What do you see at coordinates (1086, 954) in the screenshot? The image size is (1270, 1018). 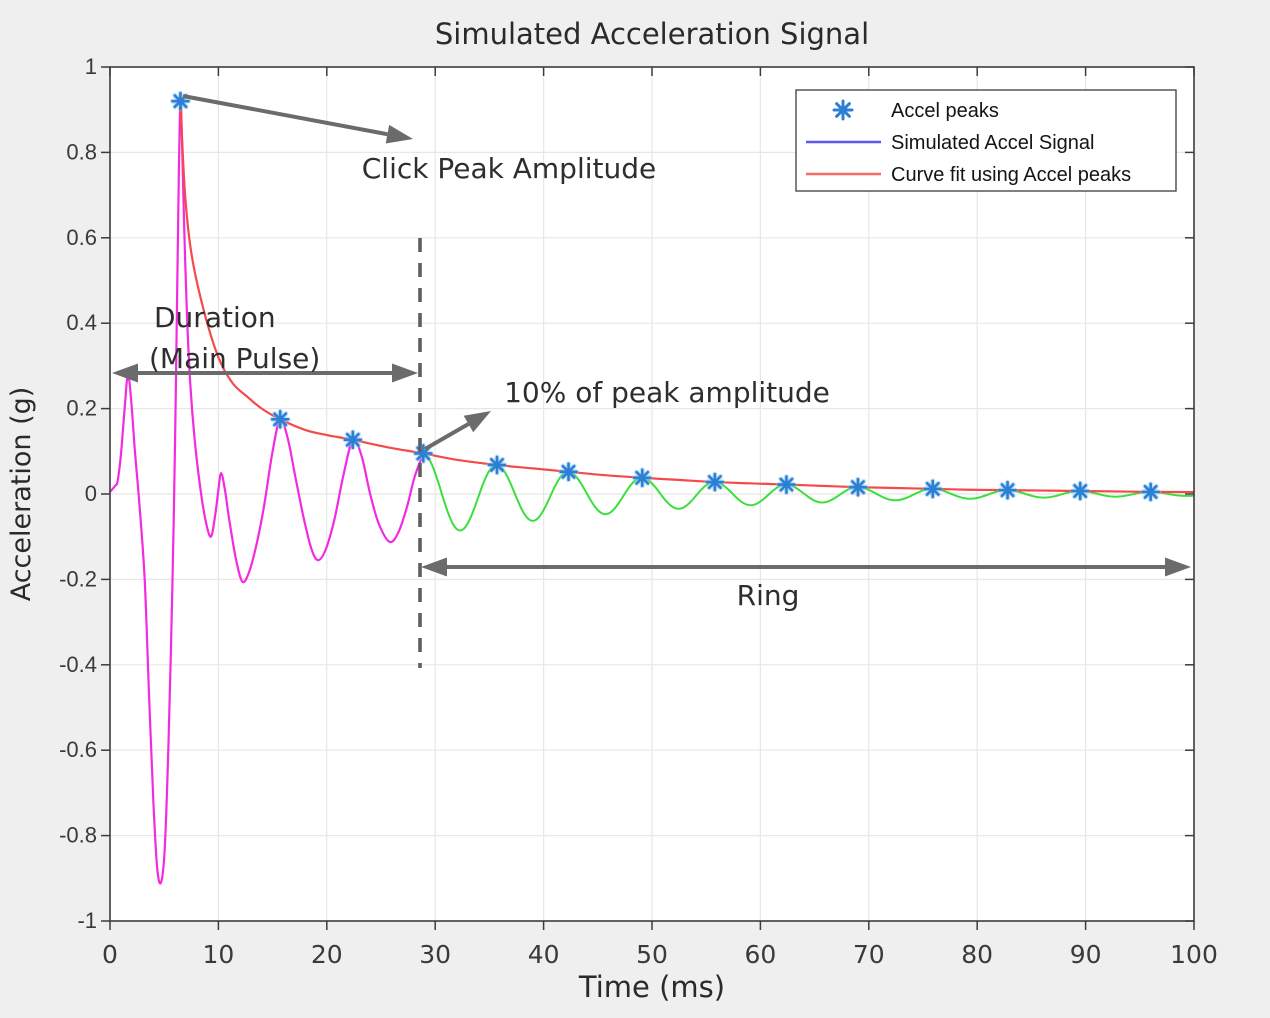 I see `x-tick-label: 90` at bounding box center [1086, 954].